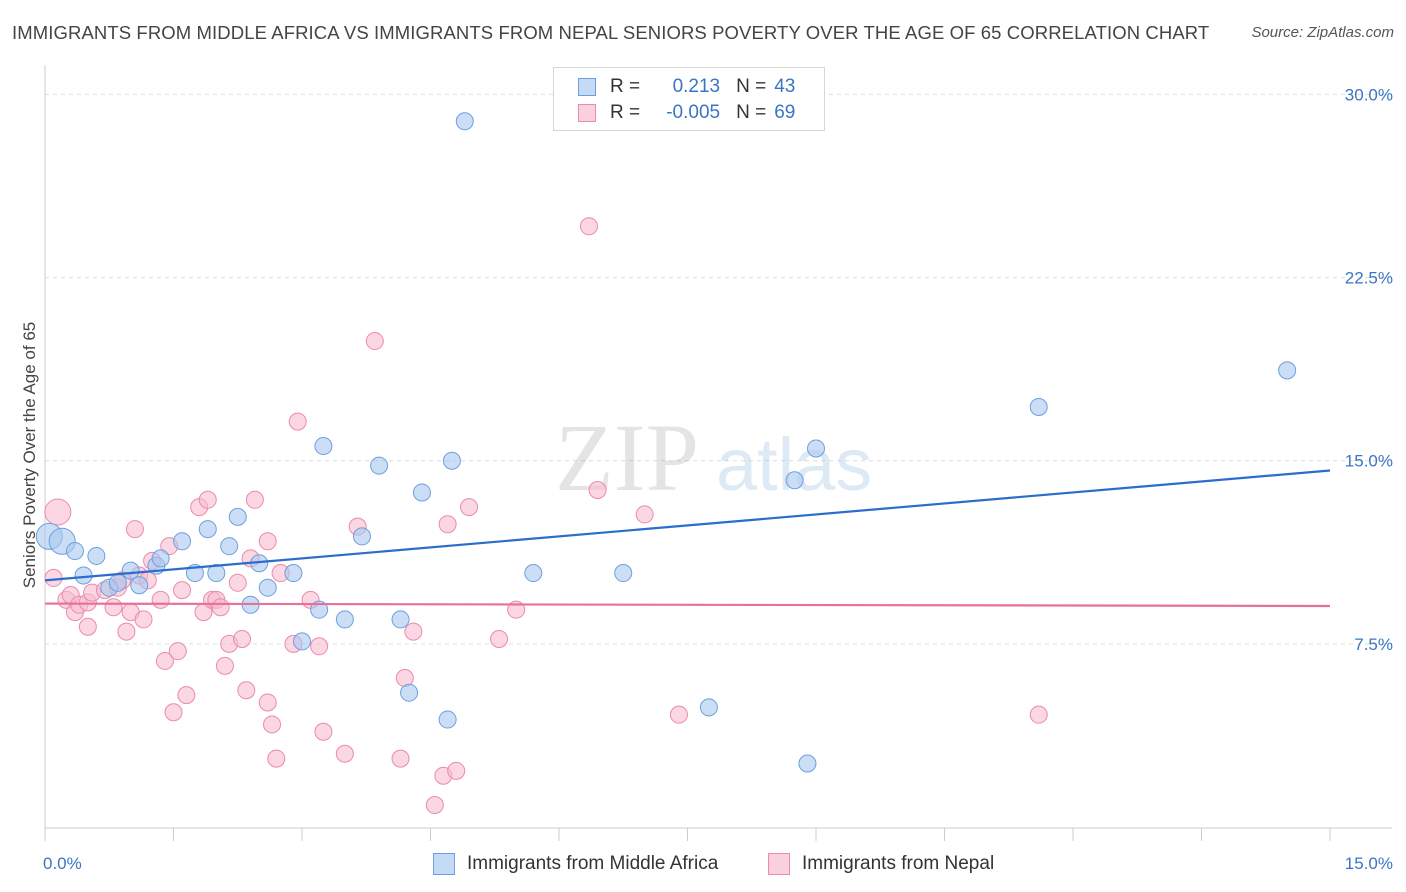 Image resolution: width=1406 pixels, height=892 pixels. I want to click on y-axis-label: Seniors Poverty Over the Age of 65, so click(29, 455).